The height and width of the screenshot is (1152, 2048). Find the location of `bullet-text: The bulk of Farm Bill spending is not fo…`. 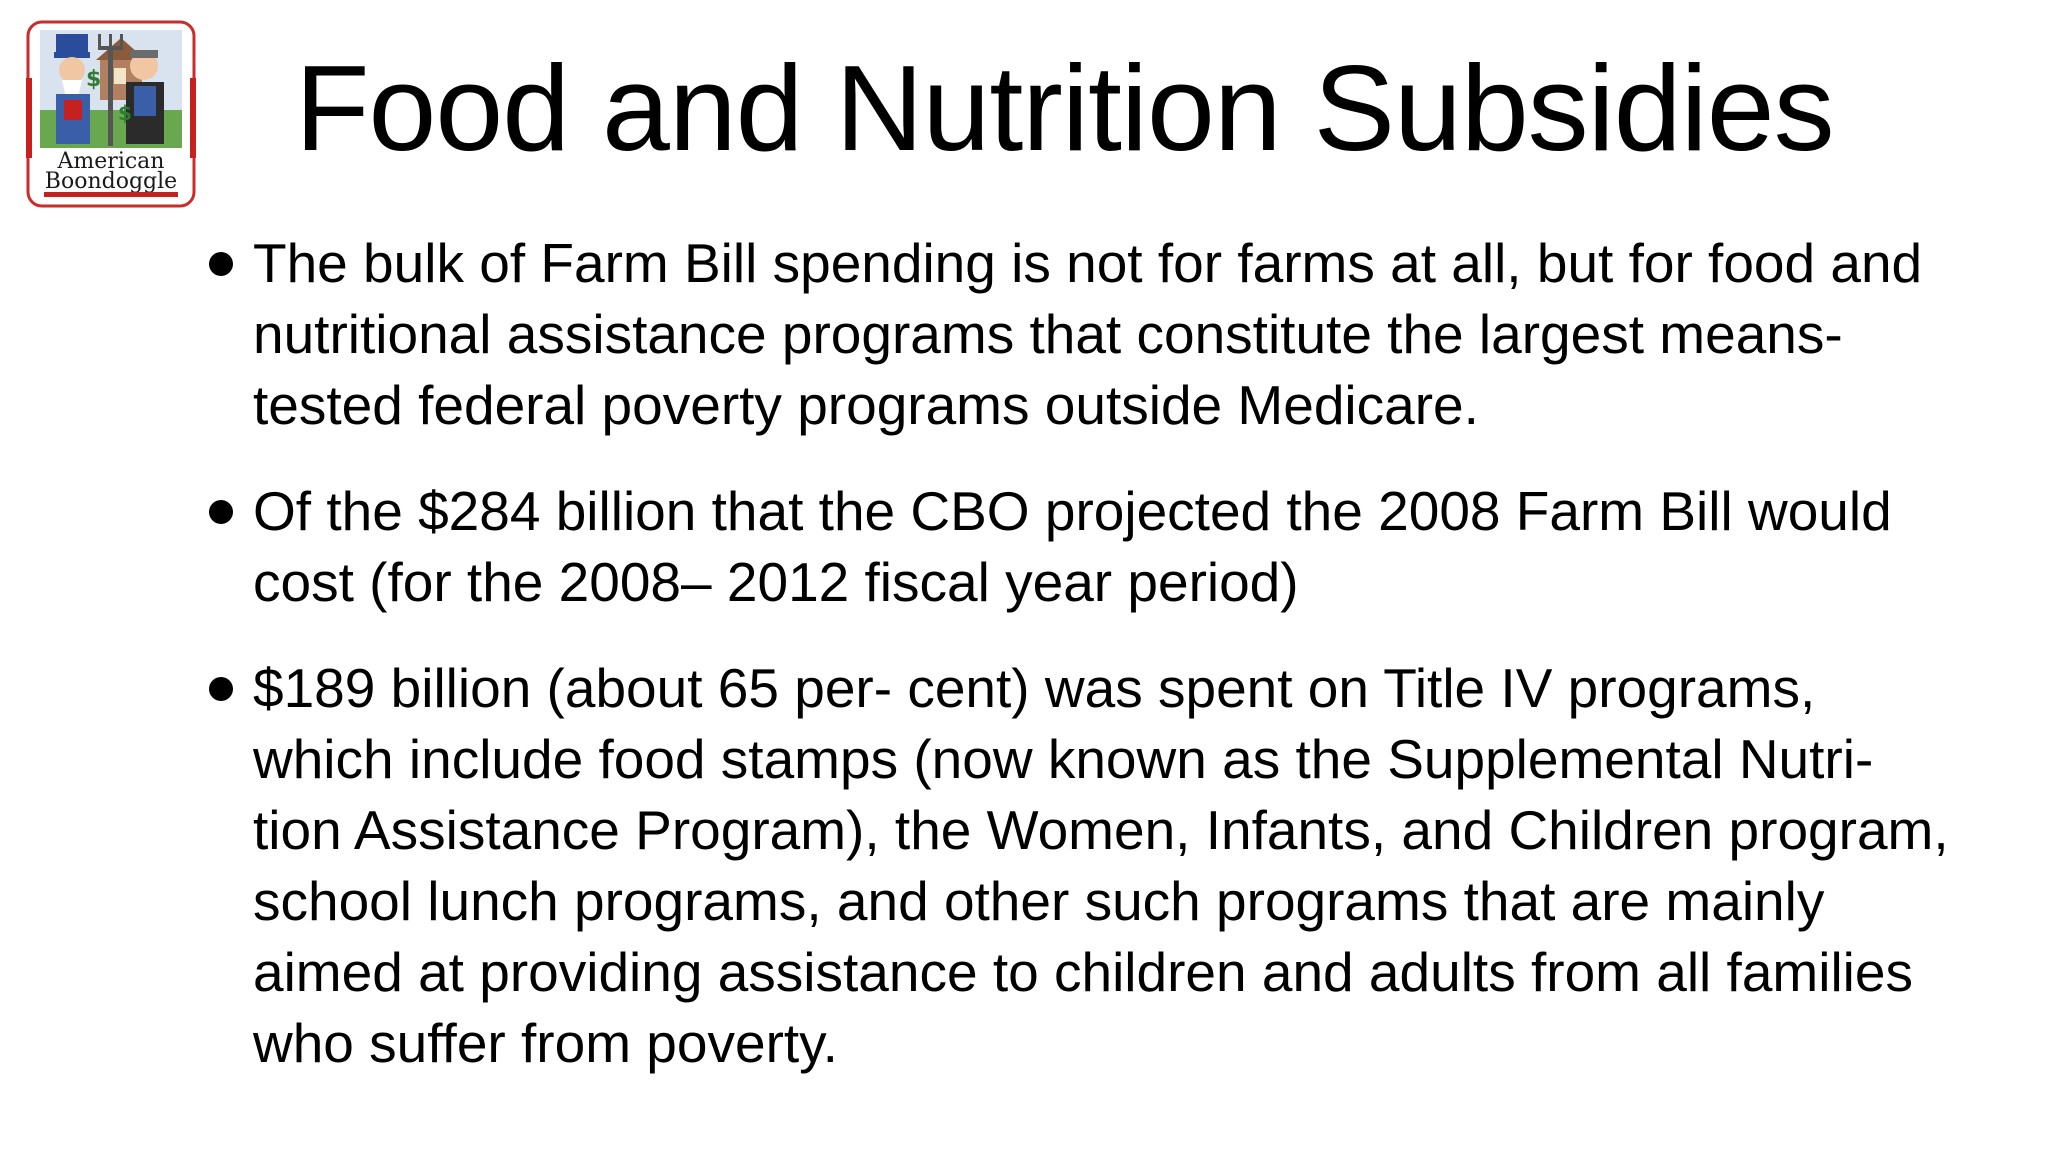

bullet-text: The bulk of Farm Bill spending is not fo… is located at coordinates (1088, 334).